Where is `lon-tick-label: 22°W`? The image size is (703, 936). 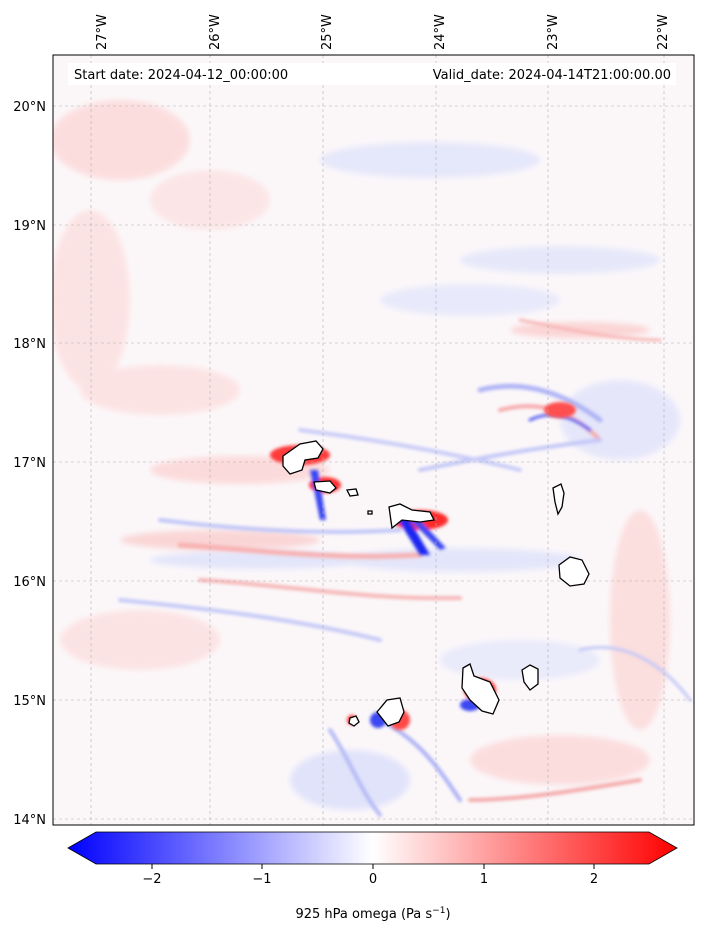
lon-tick-label: 22°W is located at coordinates (663, 32).